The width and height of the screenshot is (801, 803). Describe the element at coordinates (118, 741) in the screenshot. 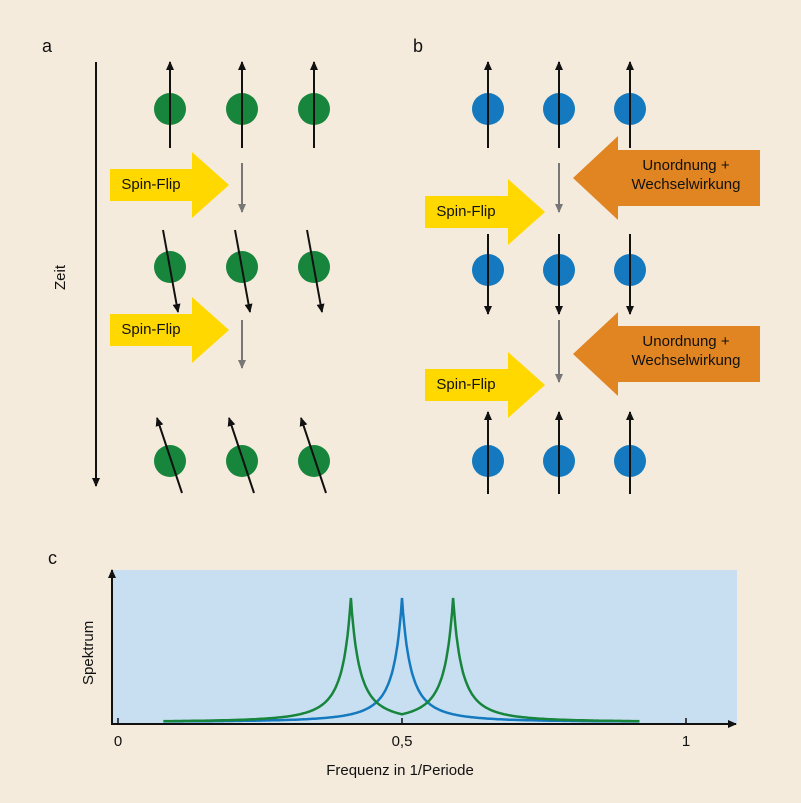

I see `x-tick-label-0: 0` at that location.